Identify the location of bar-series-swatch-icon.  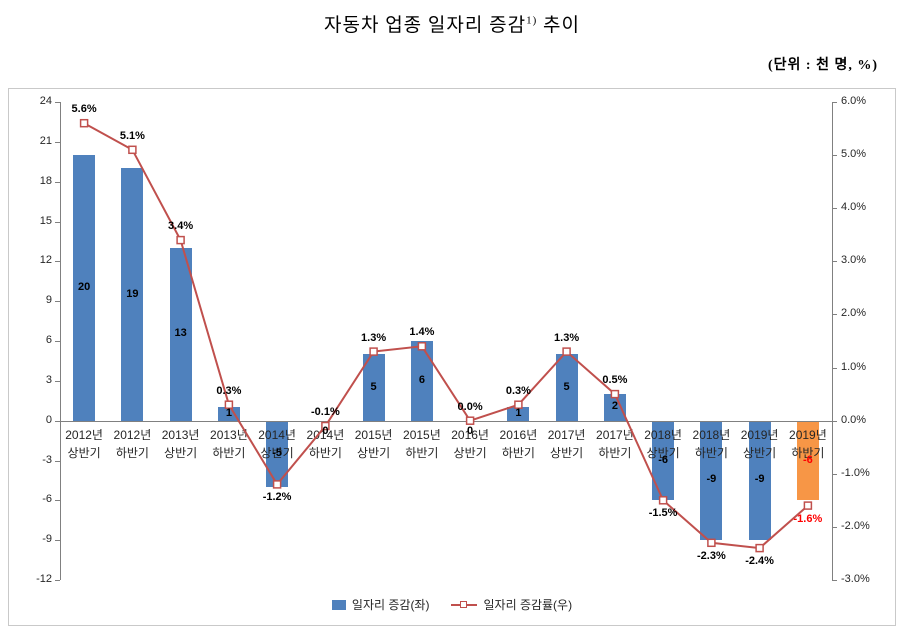
(338, 604).